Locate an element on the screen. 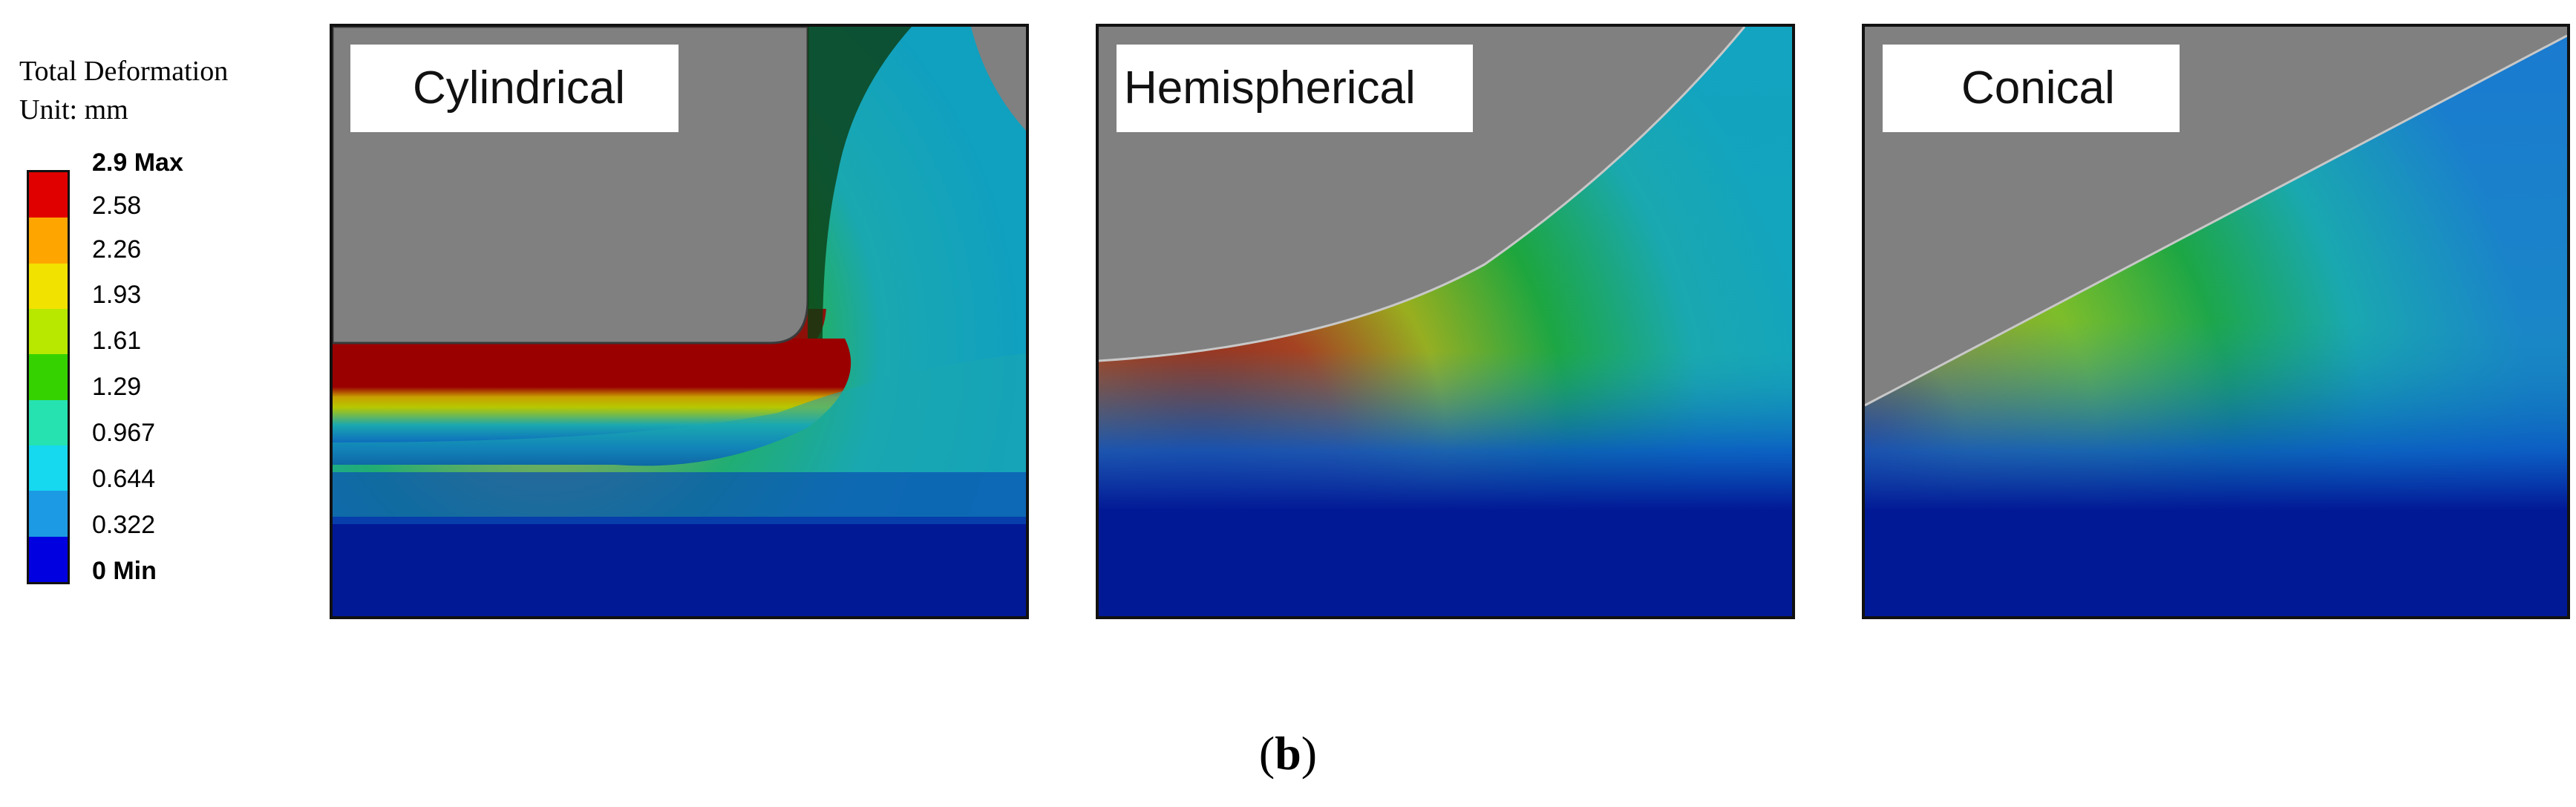 This screenshot has height=807, width=2576. legend-tick-label: 2.26 is located at coordinates (117, 249).